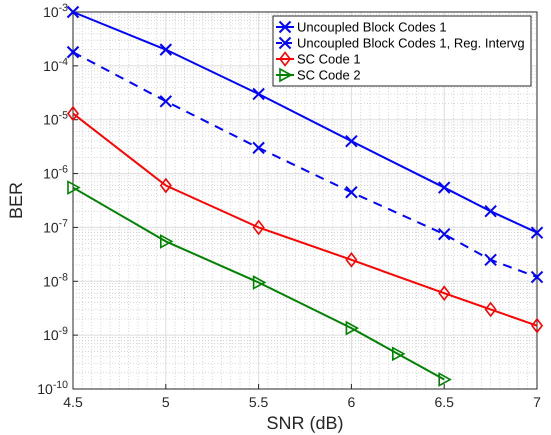  What do you see at coordinates (352, 402) in the screenshot?
I see `x-tick-label: 6` at bounding box center [352, 402].